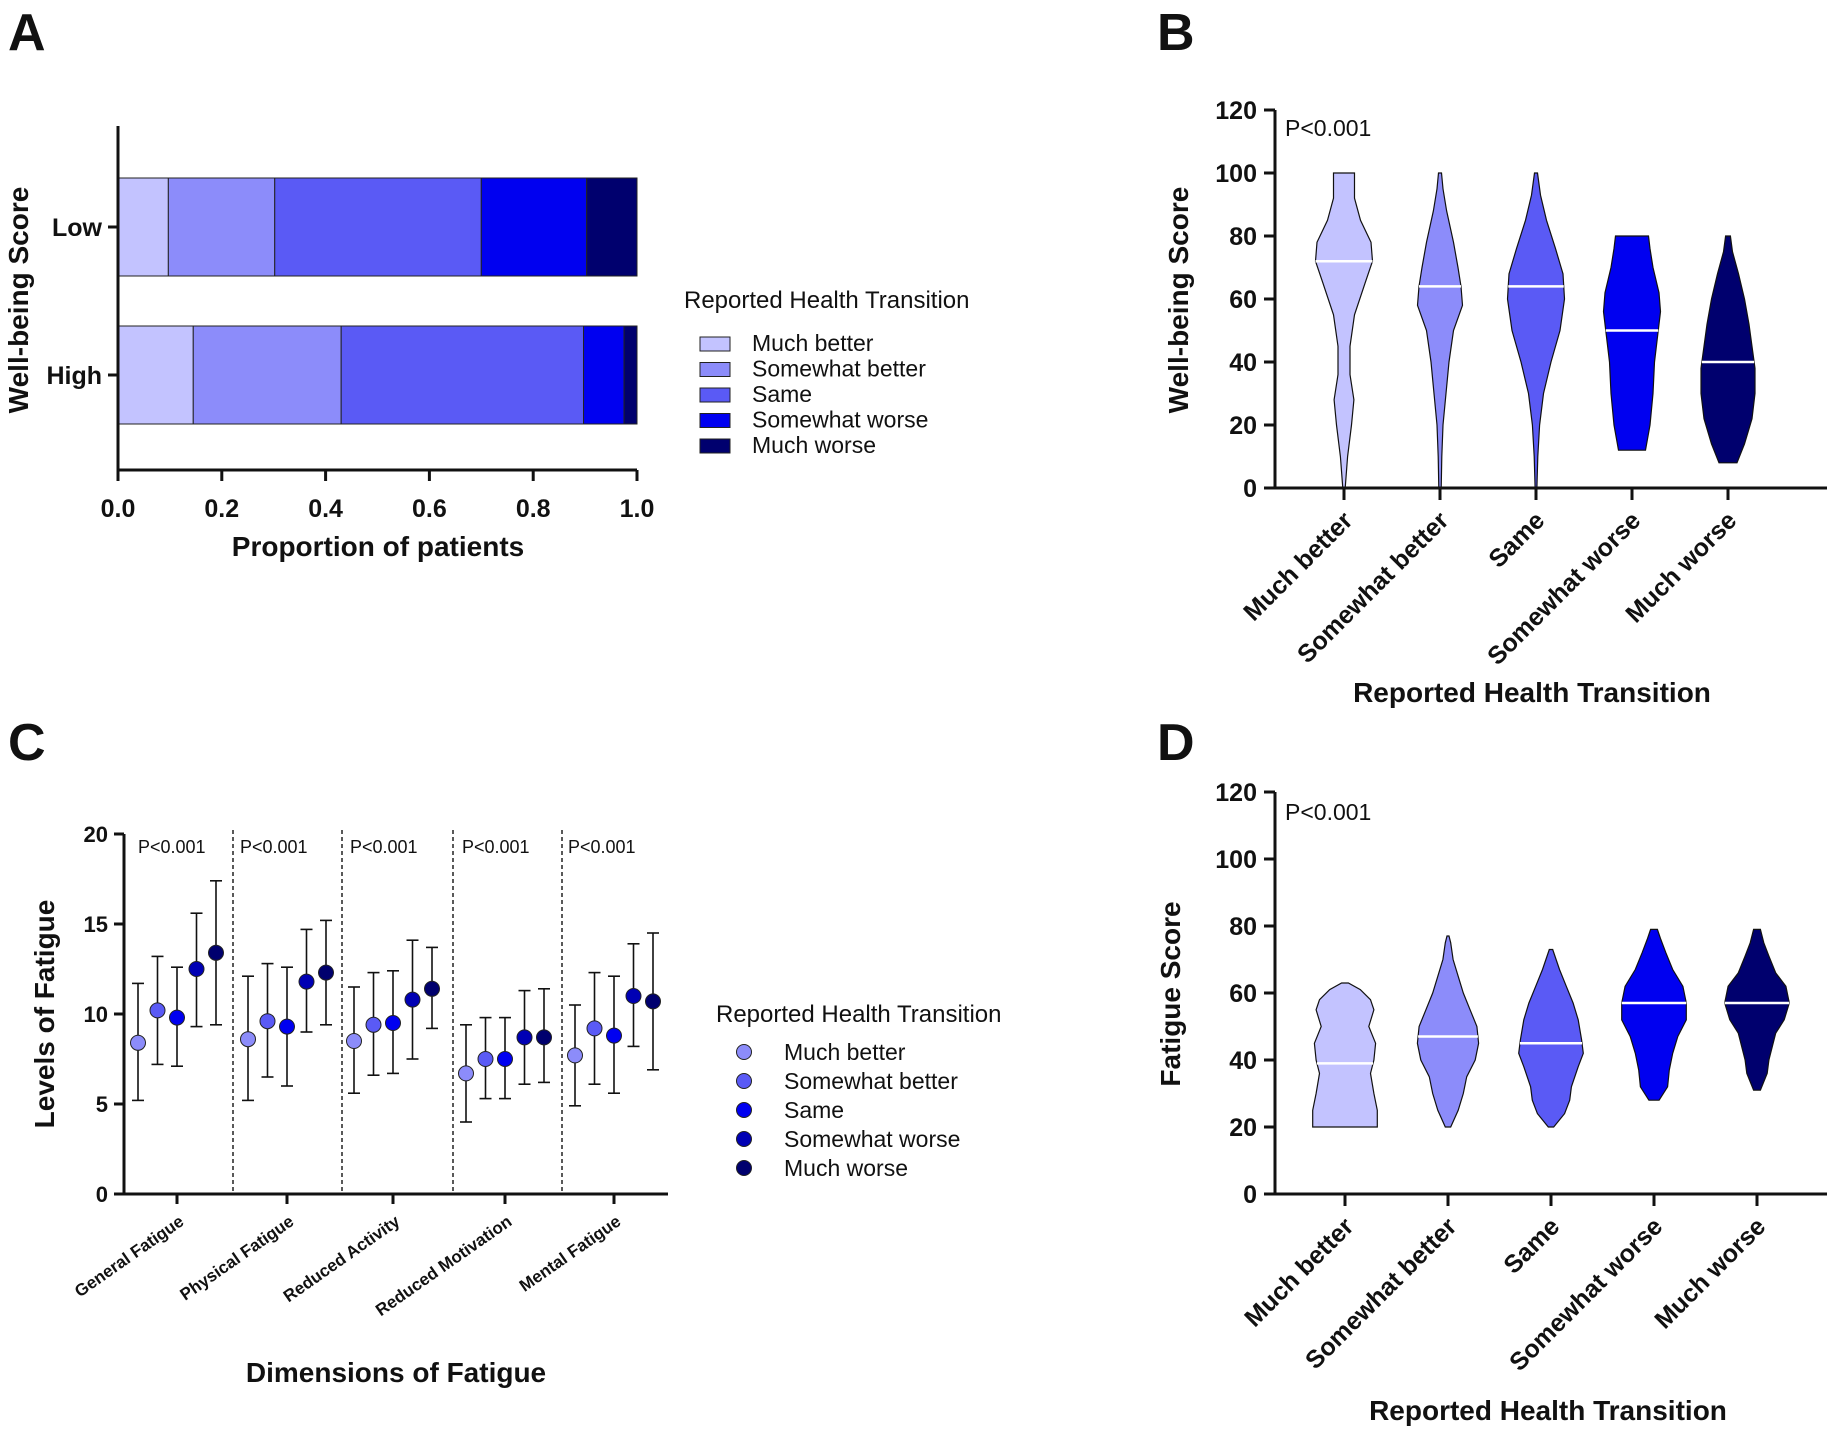 This screenshot has height=1433, width=1831. What do you see at coordinates (466, 1073) in the screenshot?
I see `point-reduced-motivation-much-better` at bounding box center [466, 1073].